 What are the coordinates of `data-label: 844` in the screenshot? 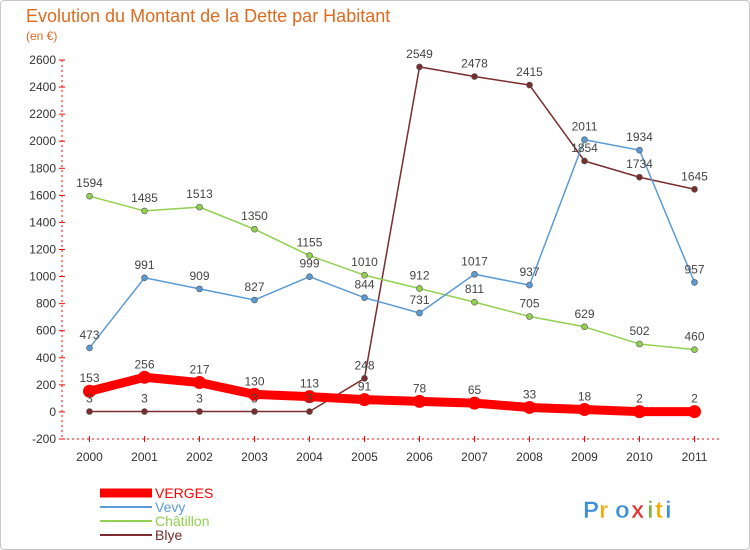 It's located at (364, 285).